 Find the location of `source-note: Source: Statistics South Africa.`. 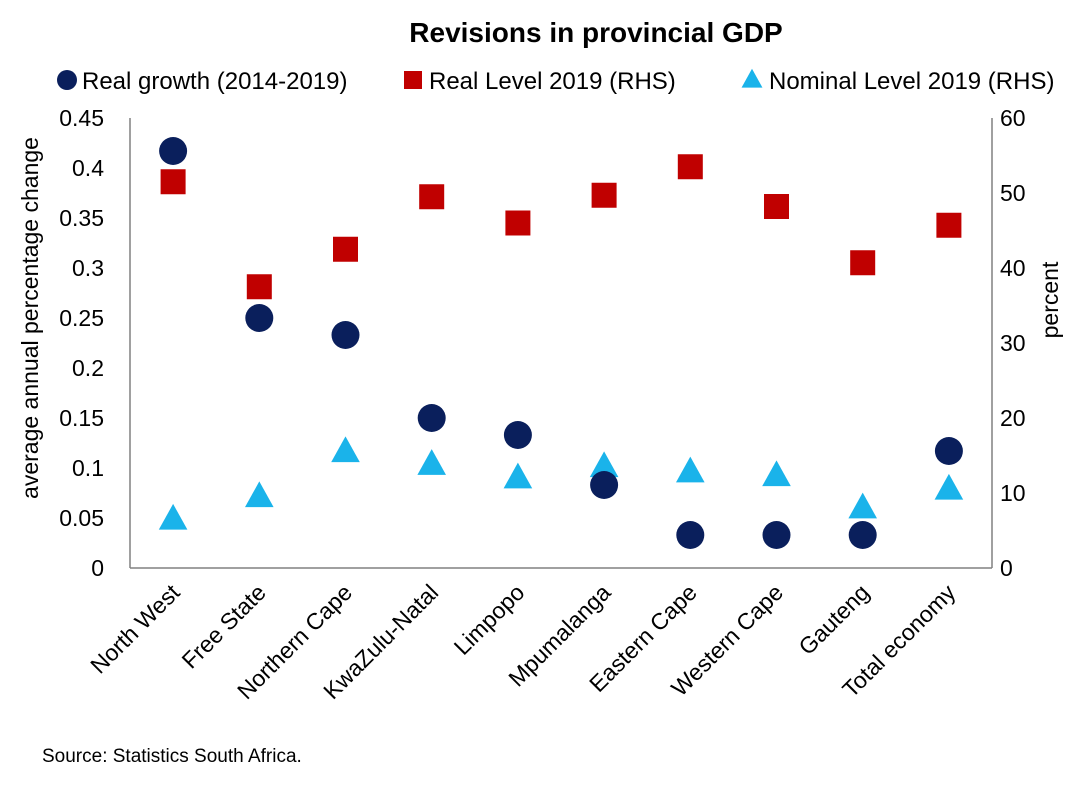

source-note: Source: Statistics South Africa. is located at coordinates (172, 756).